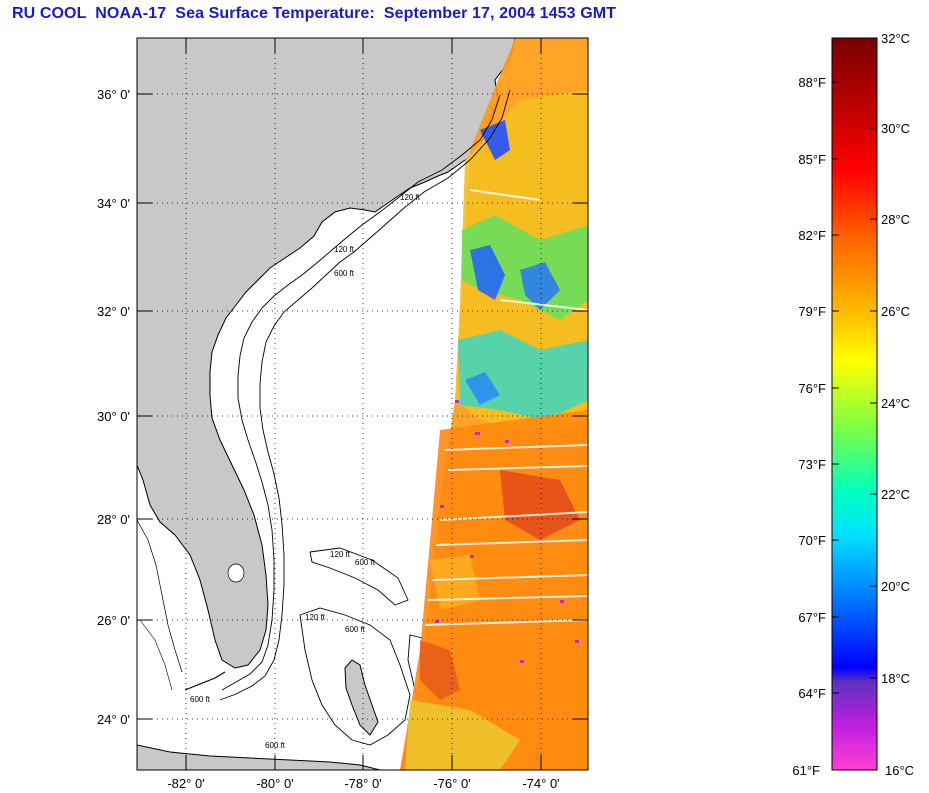  I want to click on land-cuba, so click(259, 757).